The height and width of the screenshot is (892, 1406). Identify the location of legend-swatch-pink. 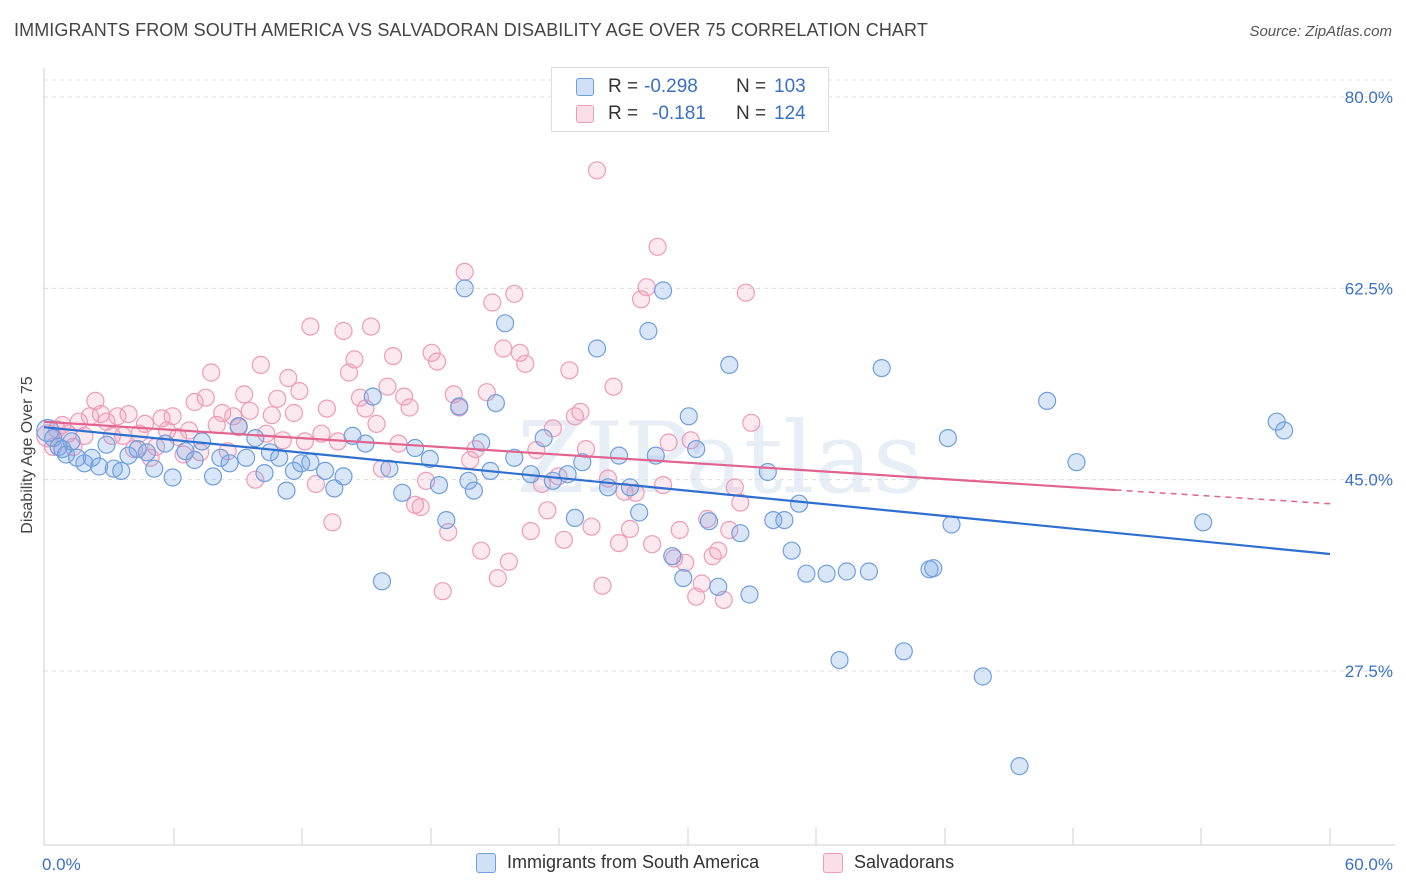
(585, 114).